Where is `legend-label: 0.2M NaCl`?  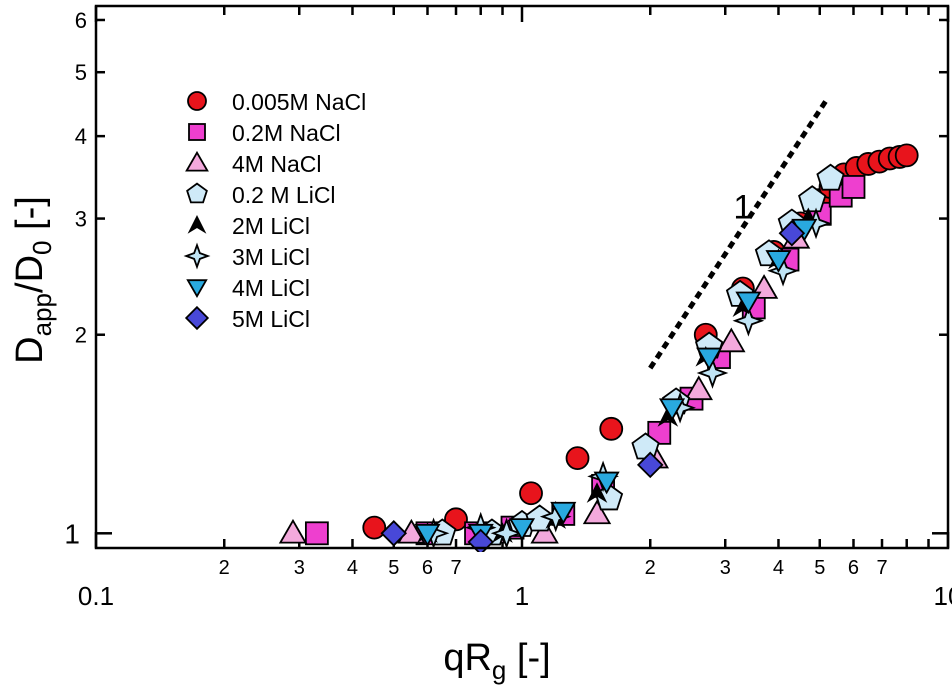 legend-label: 0.2M NaCl is located at coordinates (286, 133).